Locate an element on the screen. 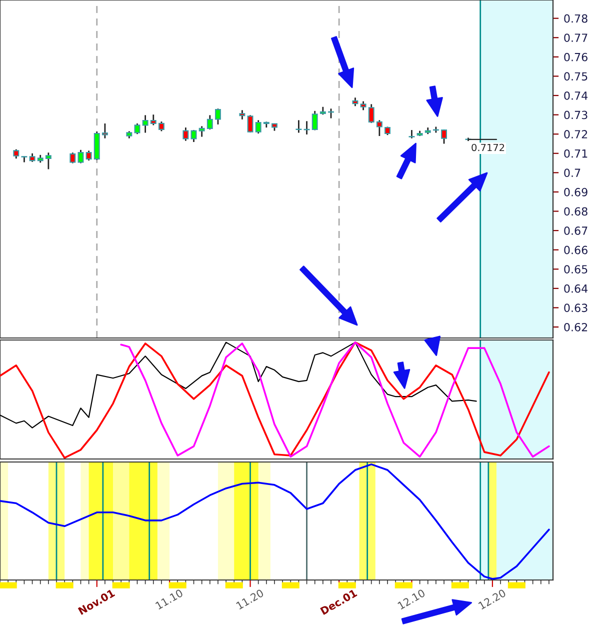  y-tick-label: 0.71 is located at coordinates (576, 153).